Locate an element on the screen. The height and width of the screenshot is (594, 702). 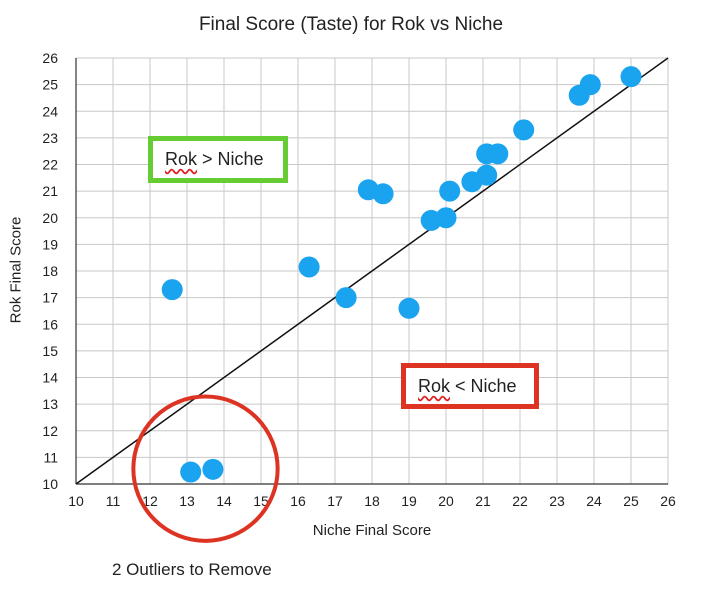
y-tick-label: 22 is located at coordinates (50, 165).